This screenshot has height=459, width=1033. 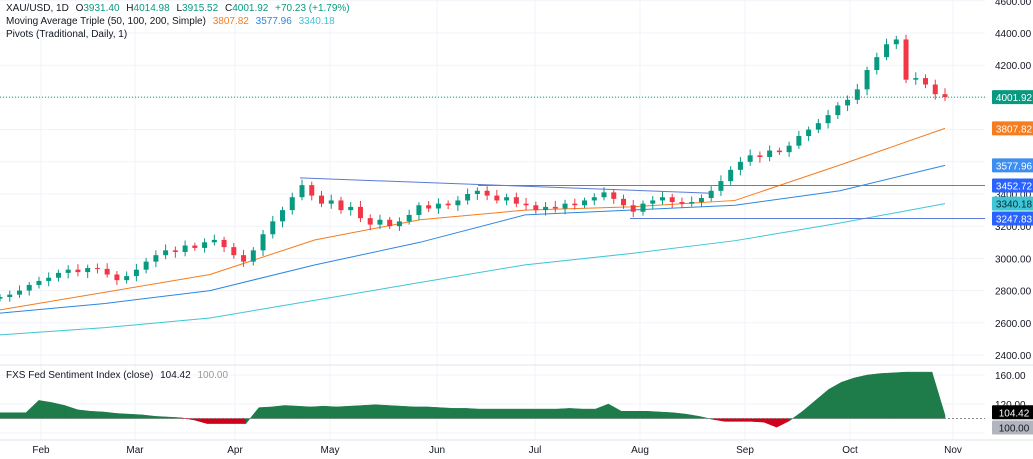 What do you see at coordinates (535, 450) in the screenshot?
I see `time-tick-label: Jul` at bounding box center [535, 450].